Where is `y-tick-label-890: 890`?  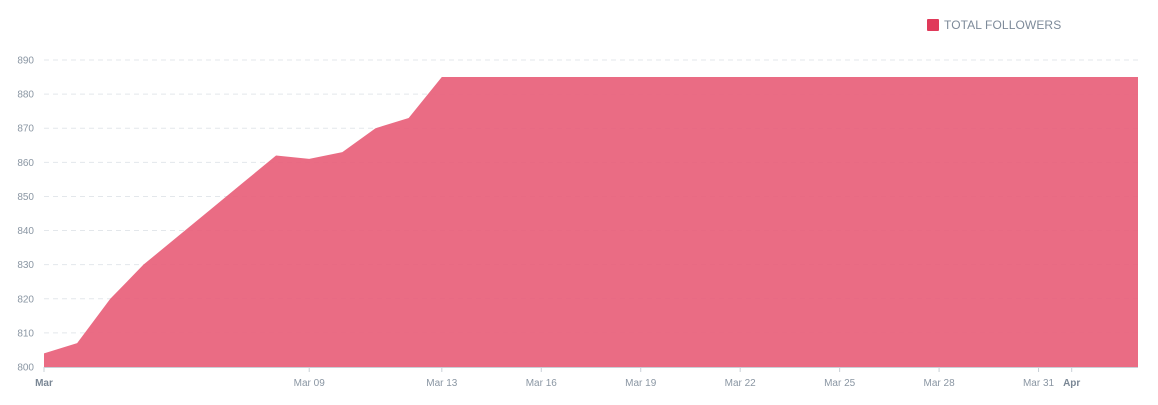 y-tick-label-890: 890 is located at coordinates (25, 61).